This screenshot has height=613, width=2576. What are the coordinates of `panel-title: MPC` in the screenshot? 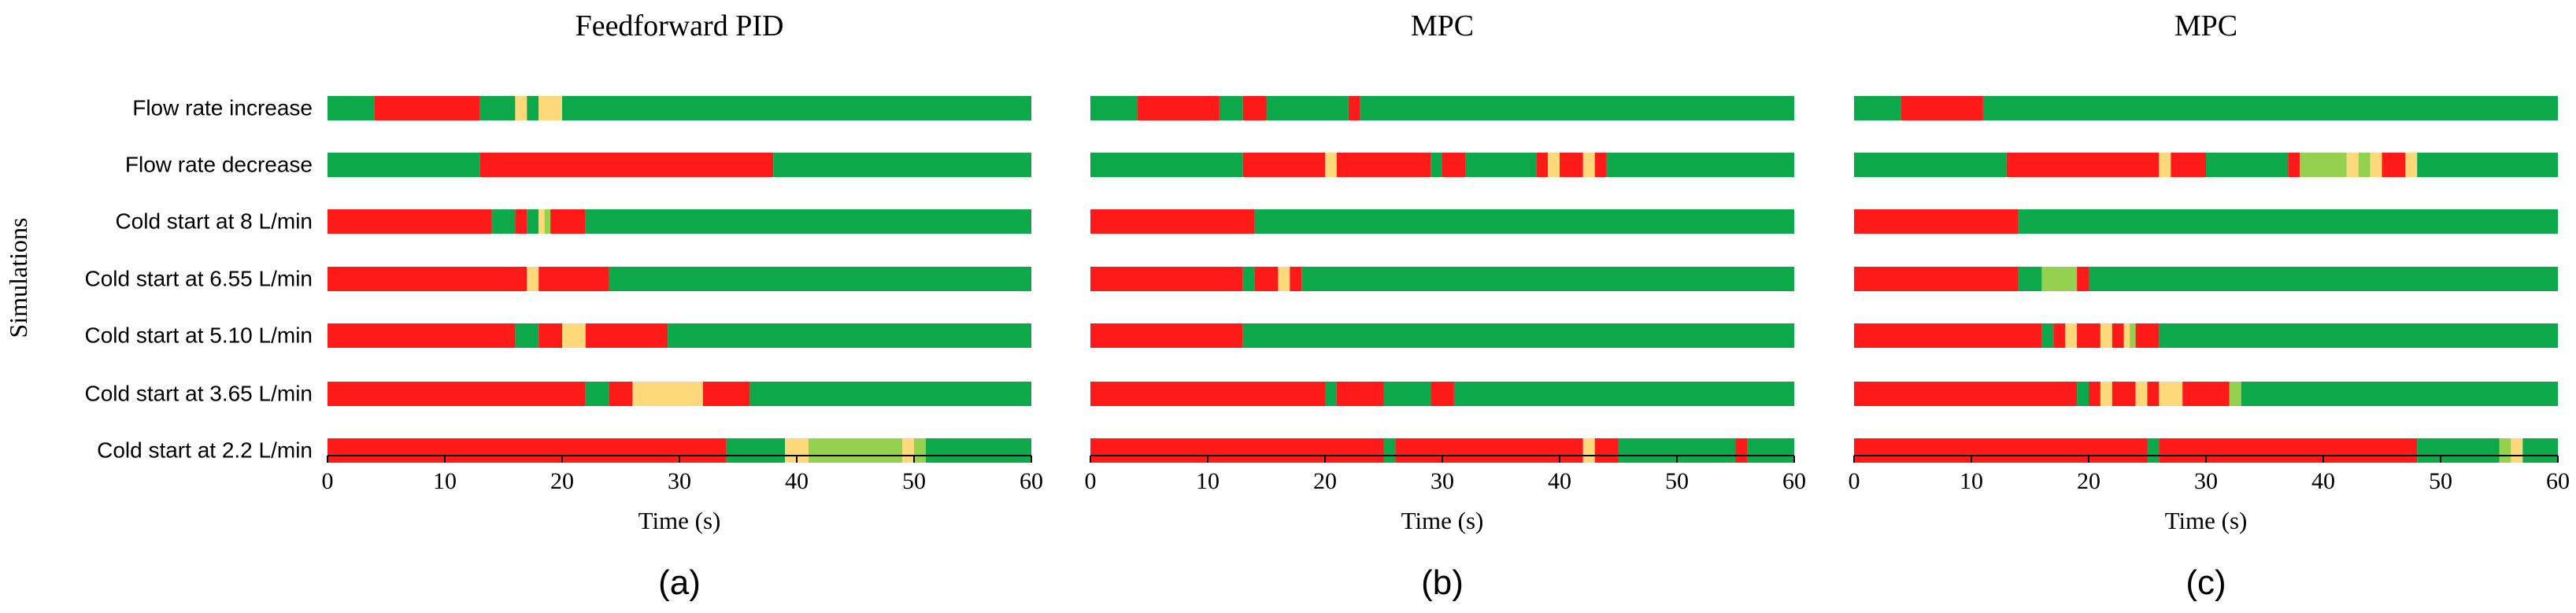 It's located at (1442, 25).